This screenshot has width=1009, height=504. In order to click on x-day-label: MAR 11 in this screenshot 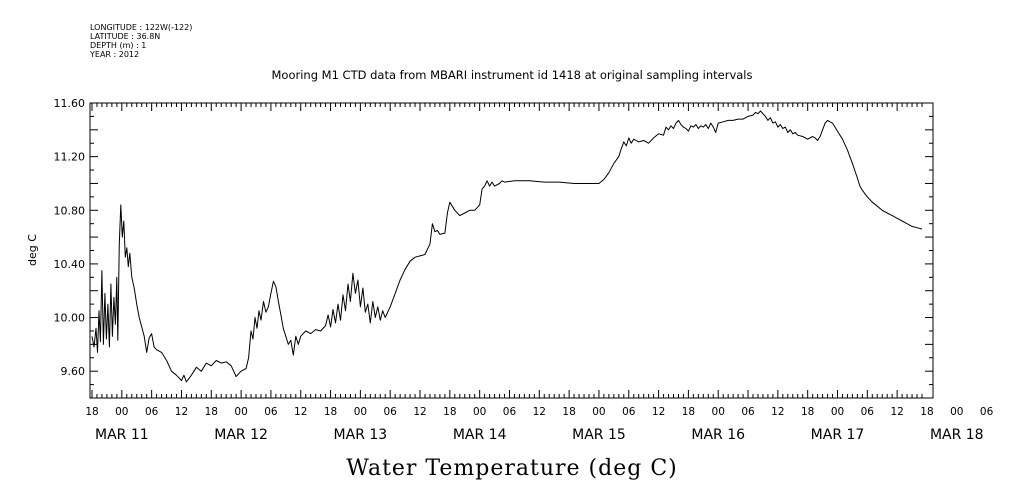, I will do `click(122, 435)`.